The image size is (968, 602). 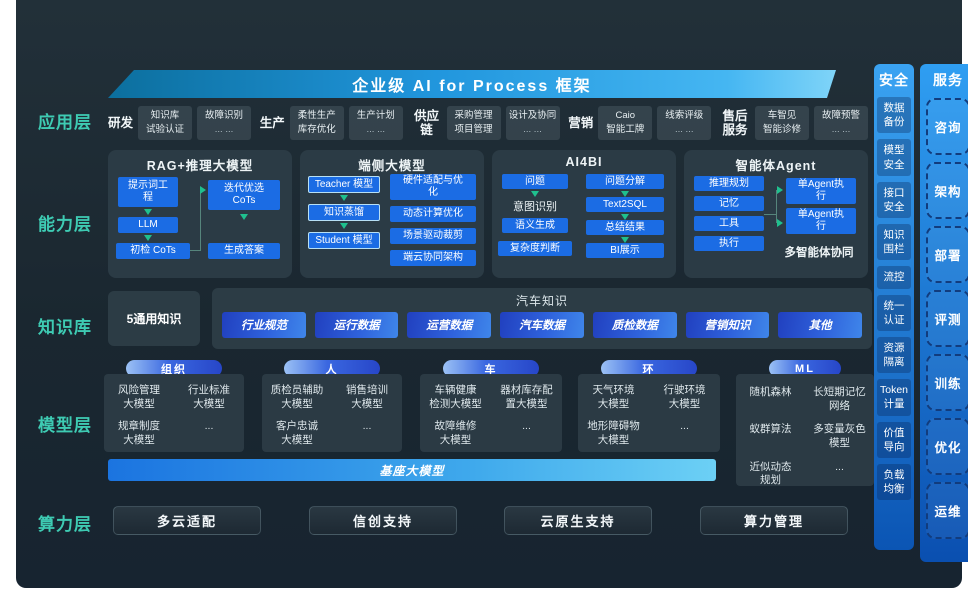 What do you see at coordinates (805, 368) in the screenshot?
I see `model-pill-ml: ML` at bounding box center [805, 368].